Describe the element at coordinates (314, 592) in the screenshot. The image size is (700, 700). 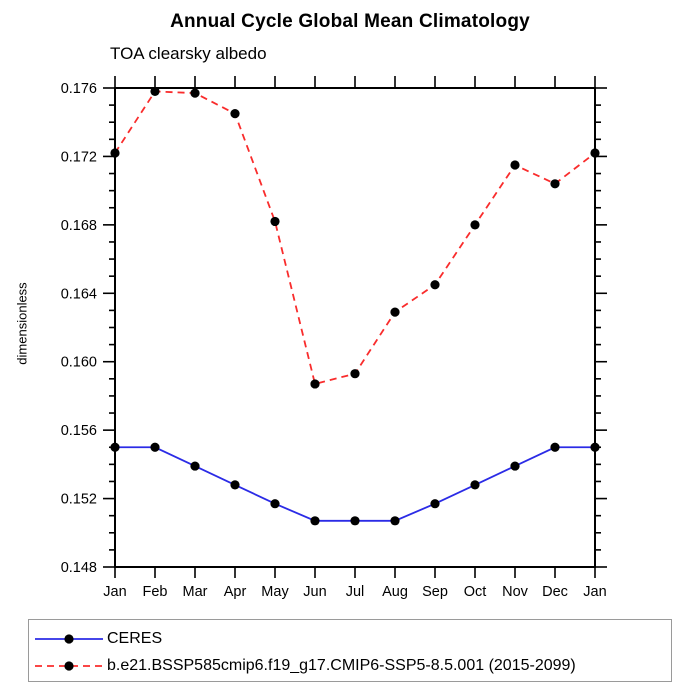
I see `x-tick-label: Jun` at that location.